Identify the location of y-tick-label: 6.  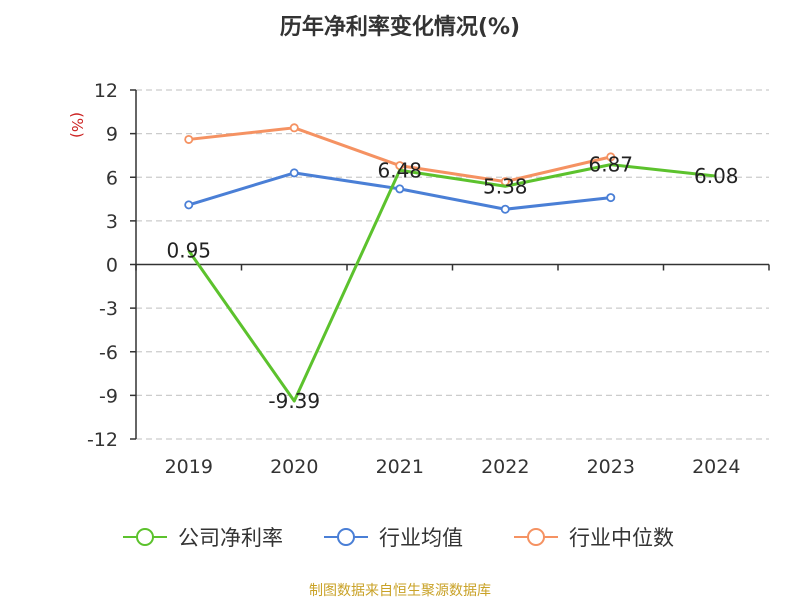
(112, 178).